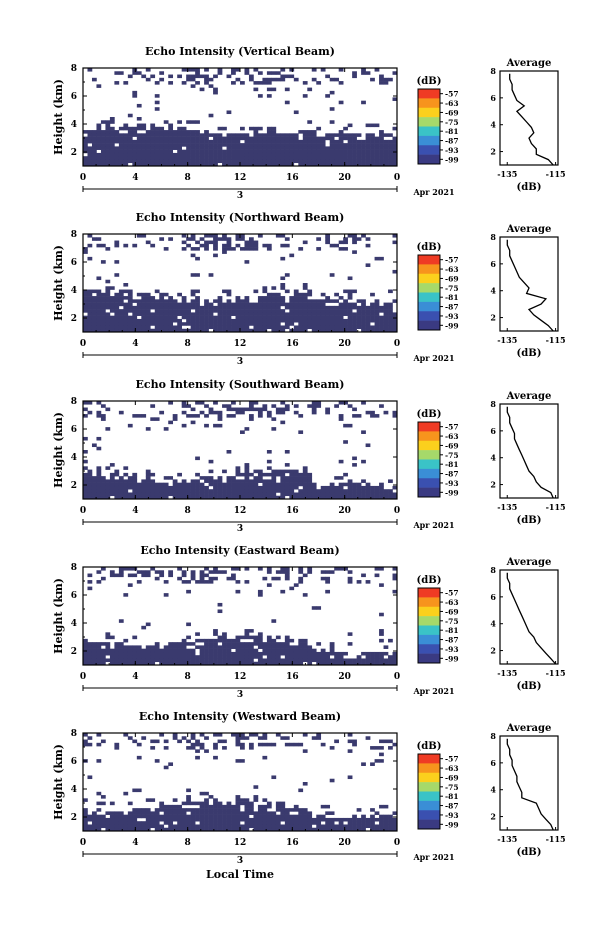 This screenshot has height=929, width=616. I want to click on average-title: Average, so click(529, 396).